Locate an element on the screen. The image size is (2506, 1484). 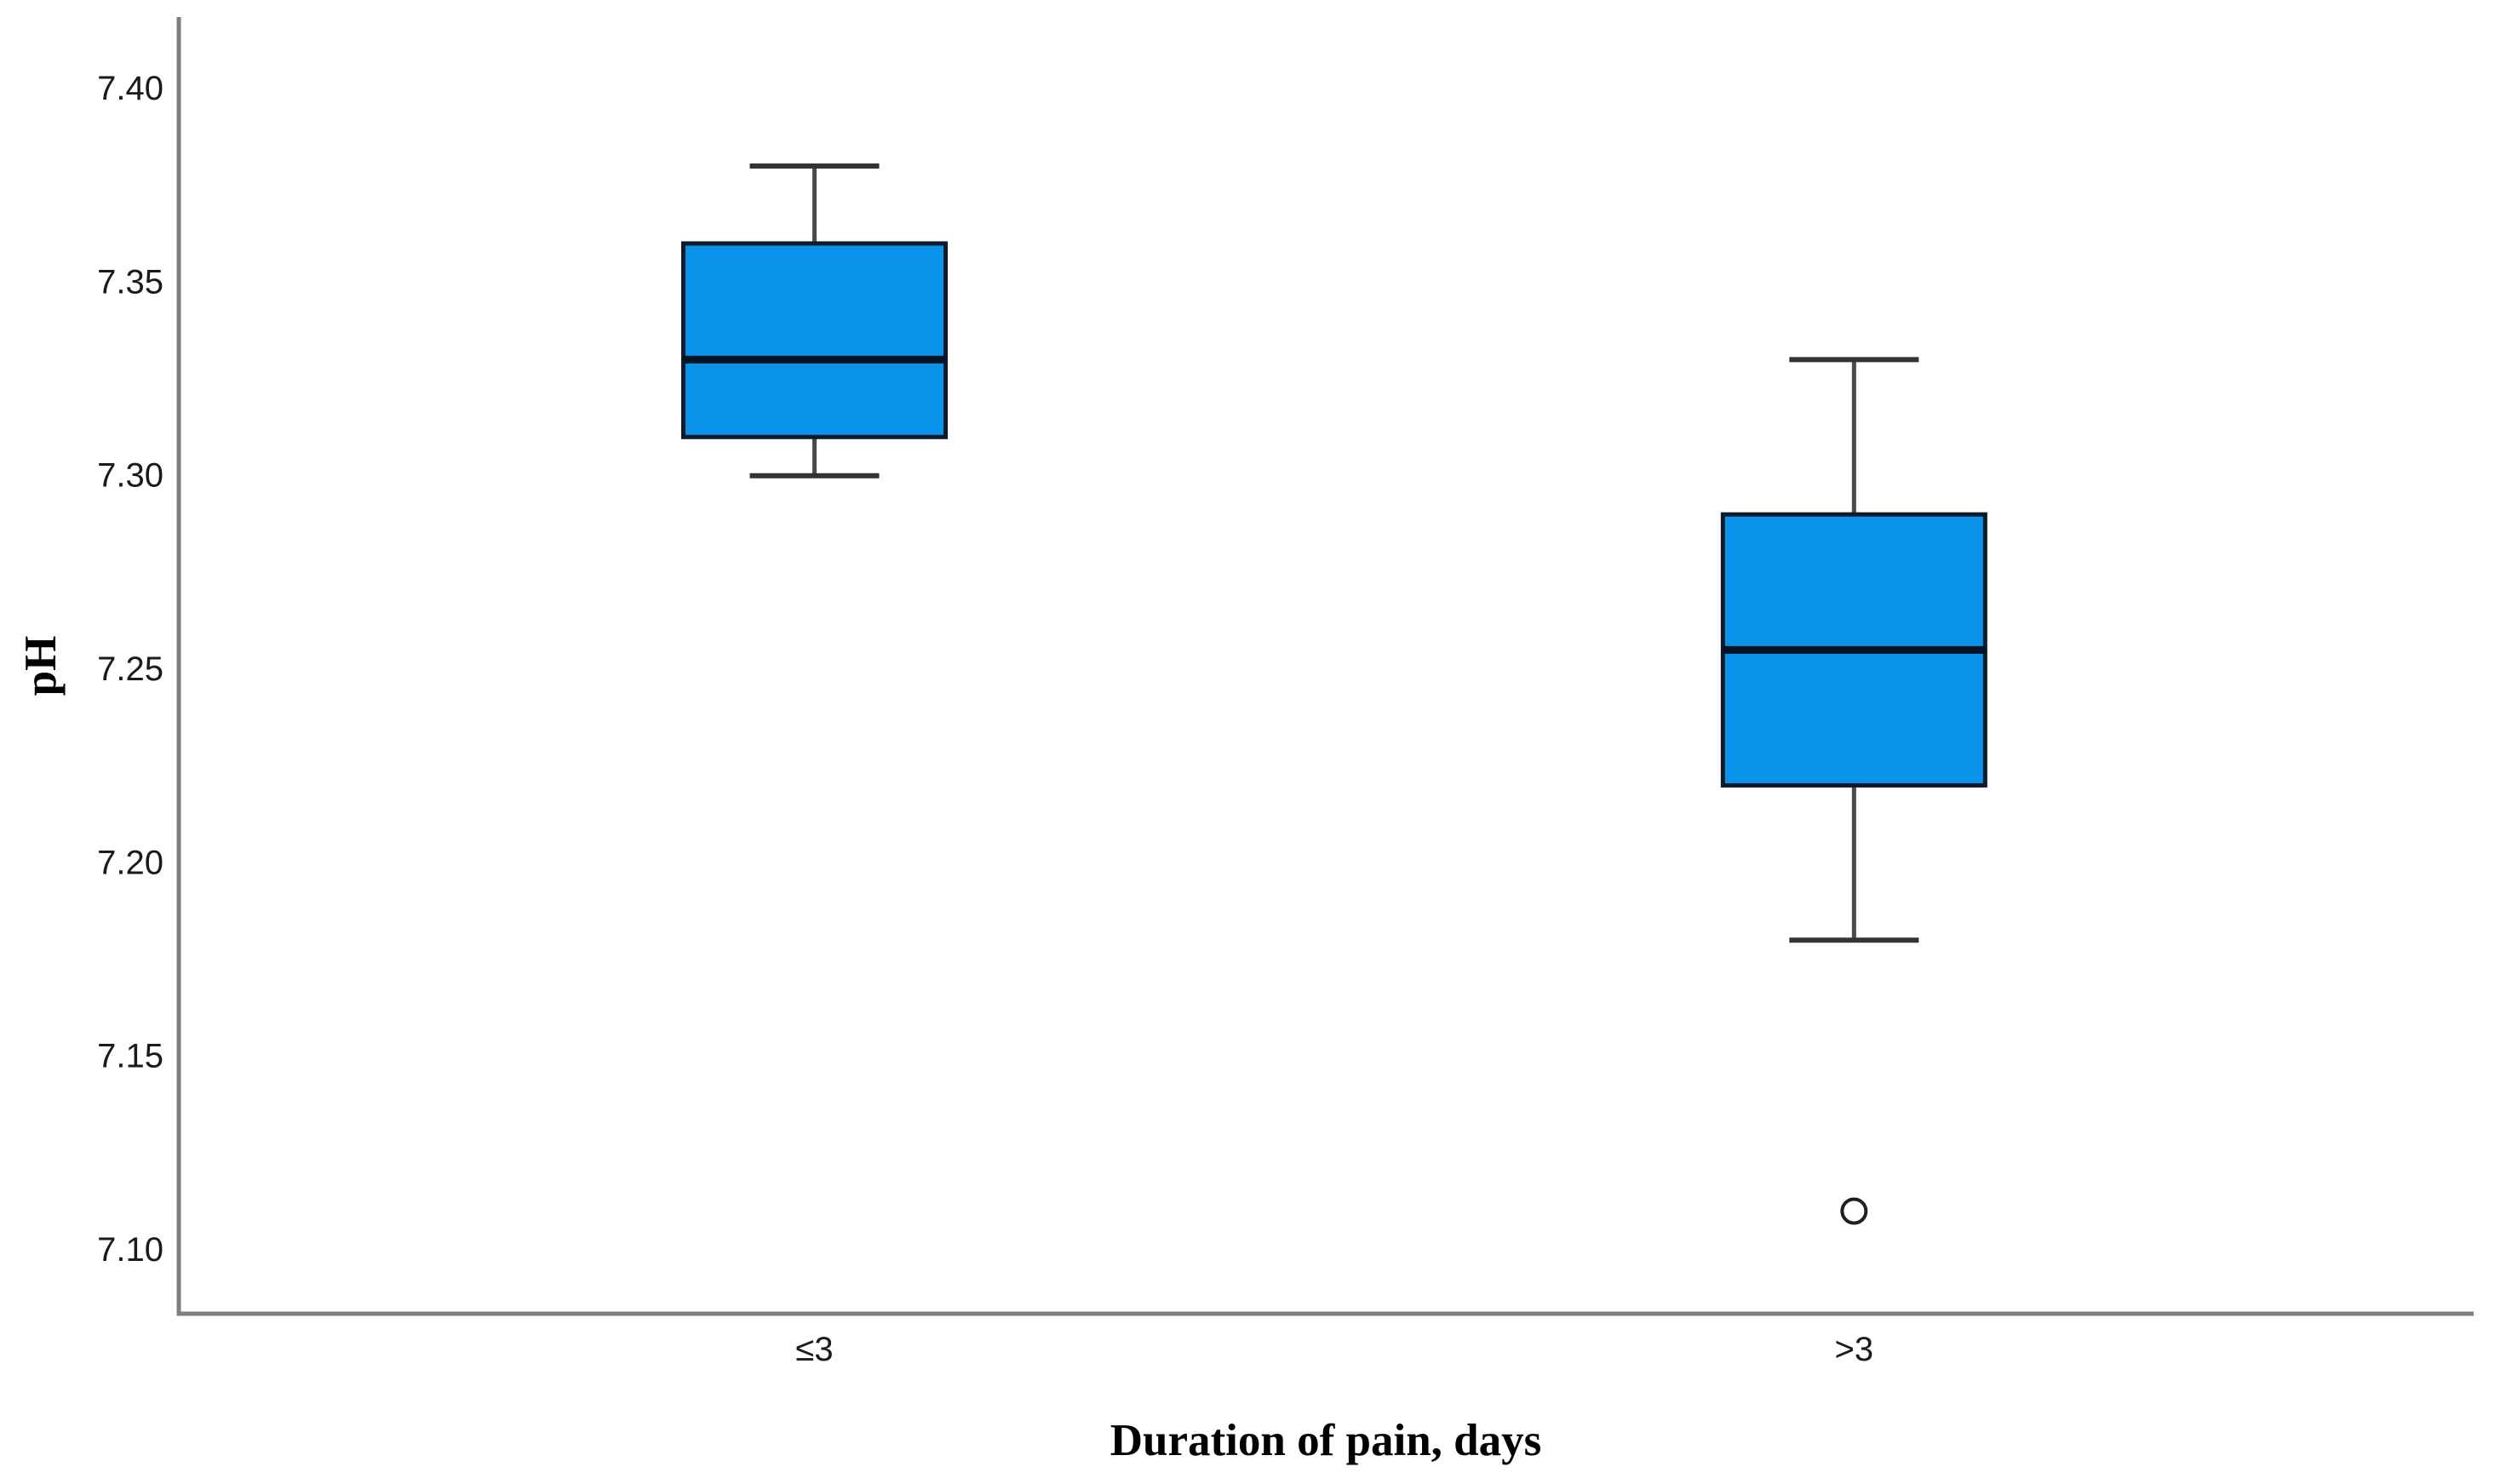
y-tick-label: 7.10 is located at coordinates (130, 1250).